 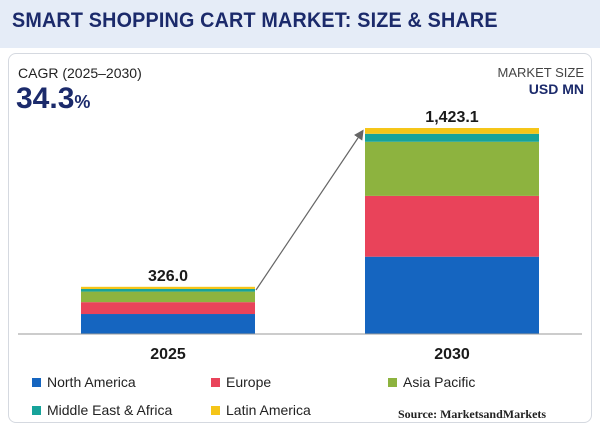 What do you see at coordinates (452, 131) in the screenshot?
I see `bar-segment-2030-latin-america` at bounding box center [452, 131].